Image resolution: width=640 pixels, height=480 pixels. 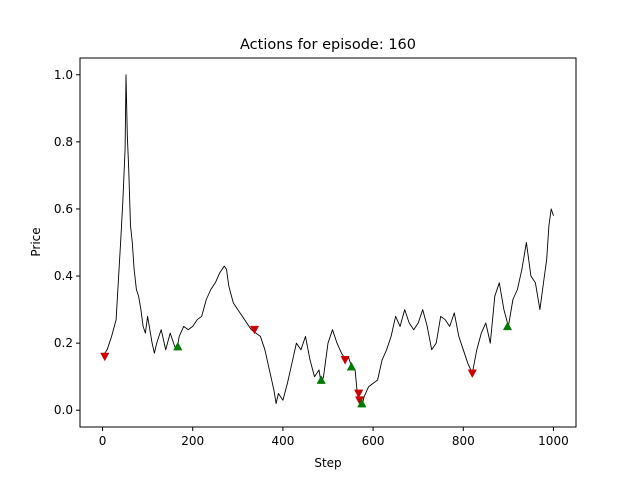 What do you see at coordinates (282, 441) in the screenshot?
I see `x-tick-label: 400` at bounding box center [282, 441].